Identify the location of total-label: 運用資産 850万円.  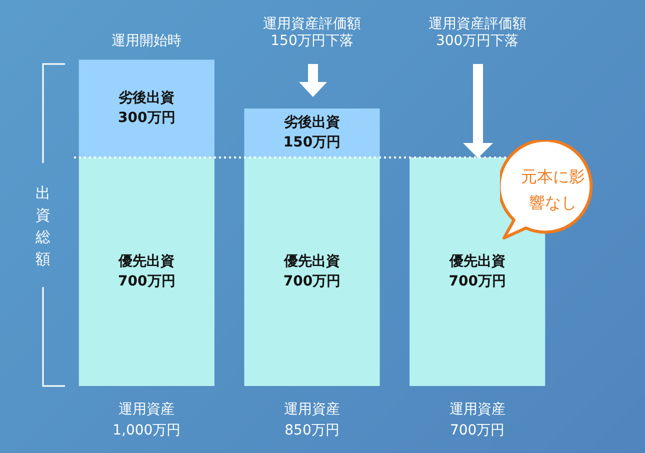
(312, 420).